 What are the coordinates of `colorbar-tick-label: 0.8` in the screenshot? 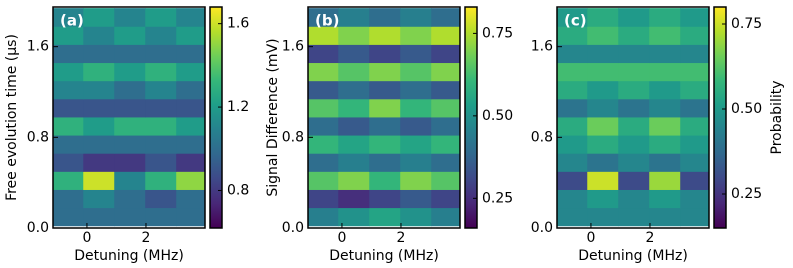 It's located at (238, 190).